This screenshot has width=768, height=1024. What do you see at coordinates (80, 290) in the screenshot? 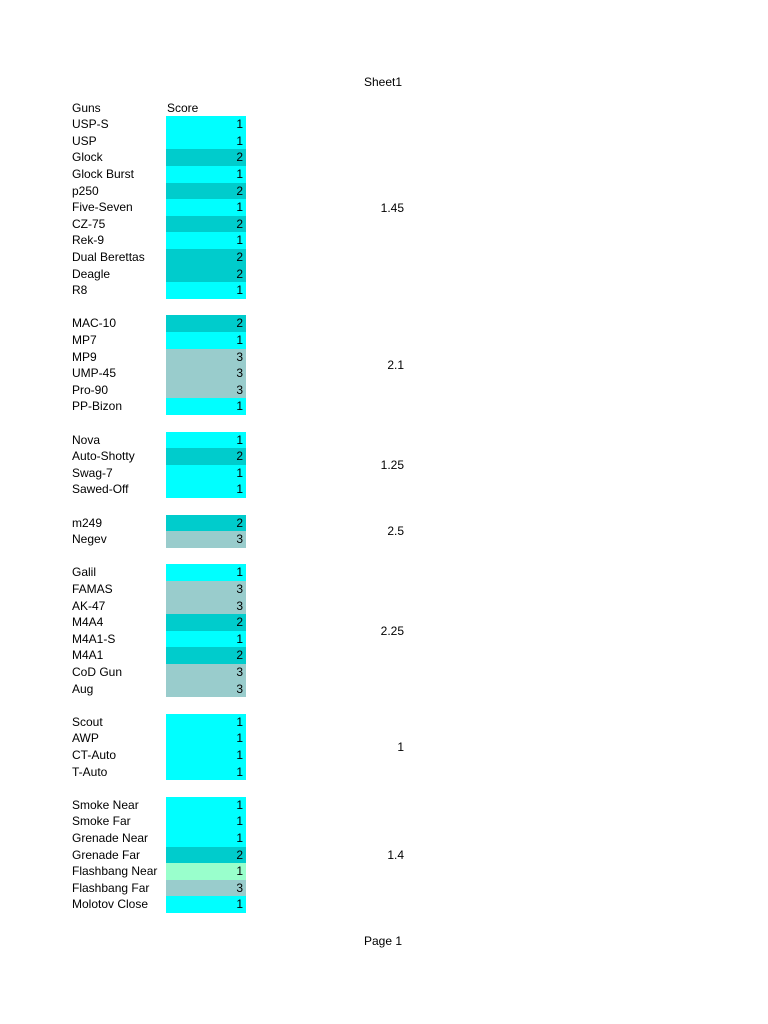
I see `gun-name: R8` at bounding box center [80, 290].